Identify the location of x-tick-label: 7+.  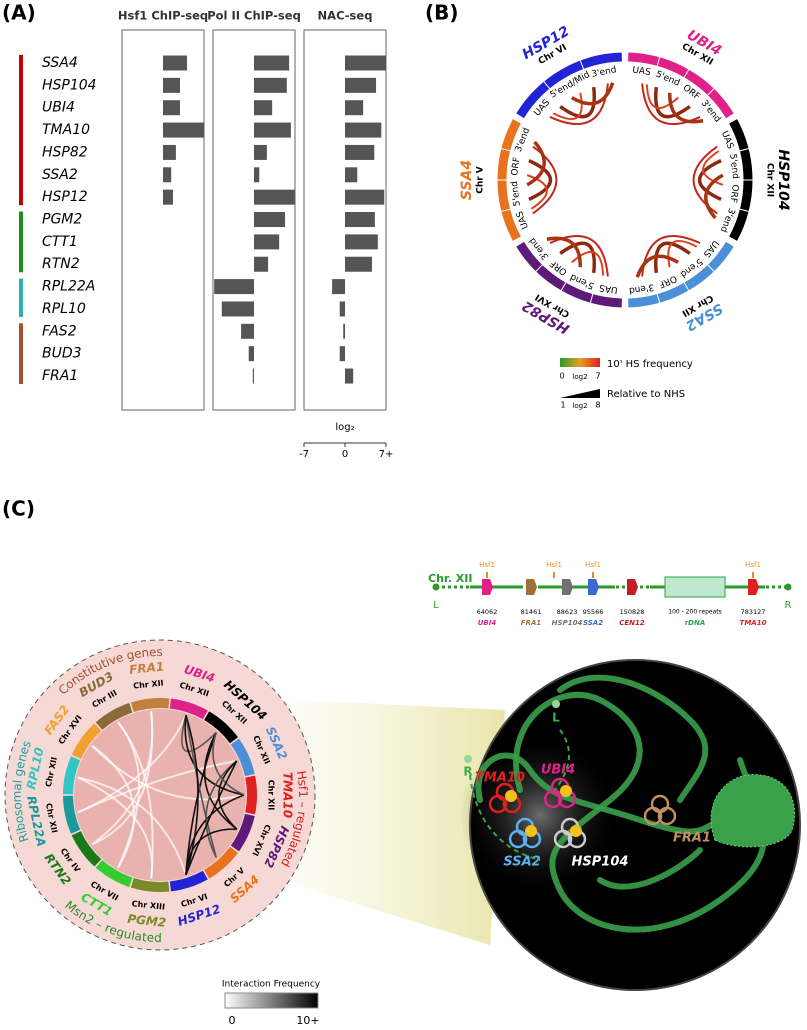
(386, 454).